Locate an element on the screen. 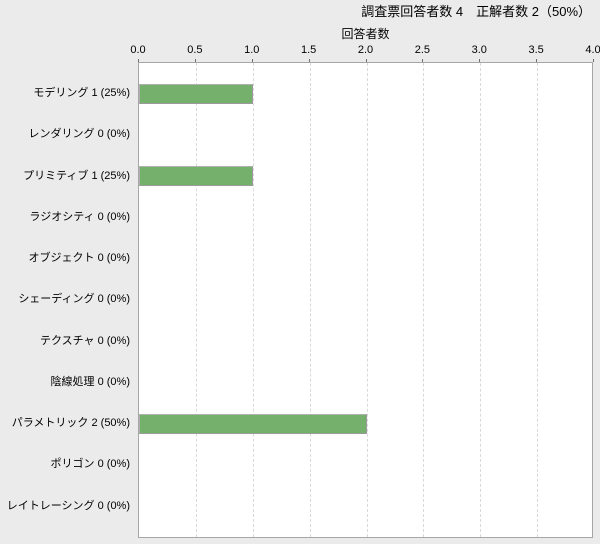  x-axis-tick-label: 3.0 is located at coordinates (479, 50).